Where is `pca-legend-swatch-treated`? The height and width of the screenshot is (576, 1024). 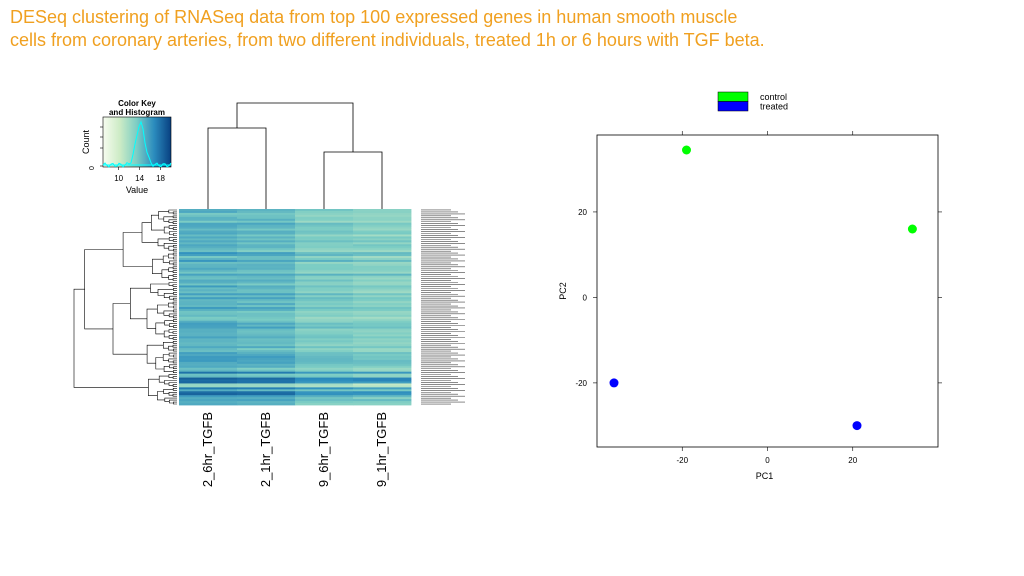
pca-legend-swatch-treated is located at coordinates (733, 106).